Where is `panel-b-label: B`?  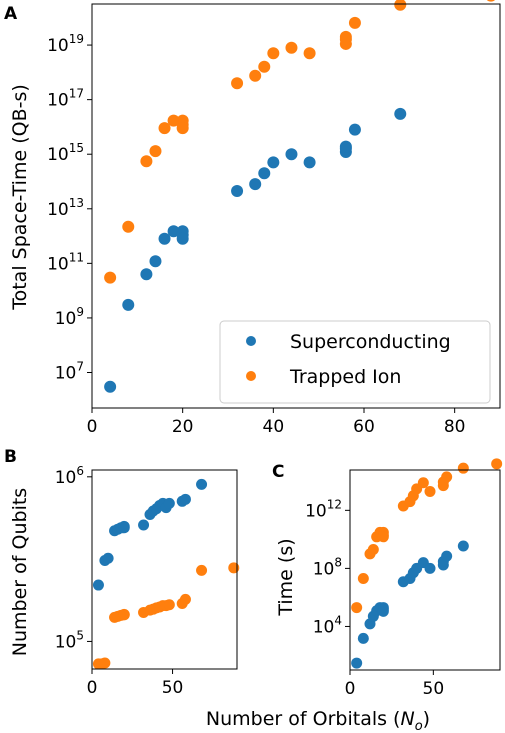
panel-b-label: B is located at coordinates (10, 457).